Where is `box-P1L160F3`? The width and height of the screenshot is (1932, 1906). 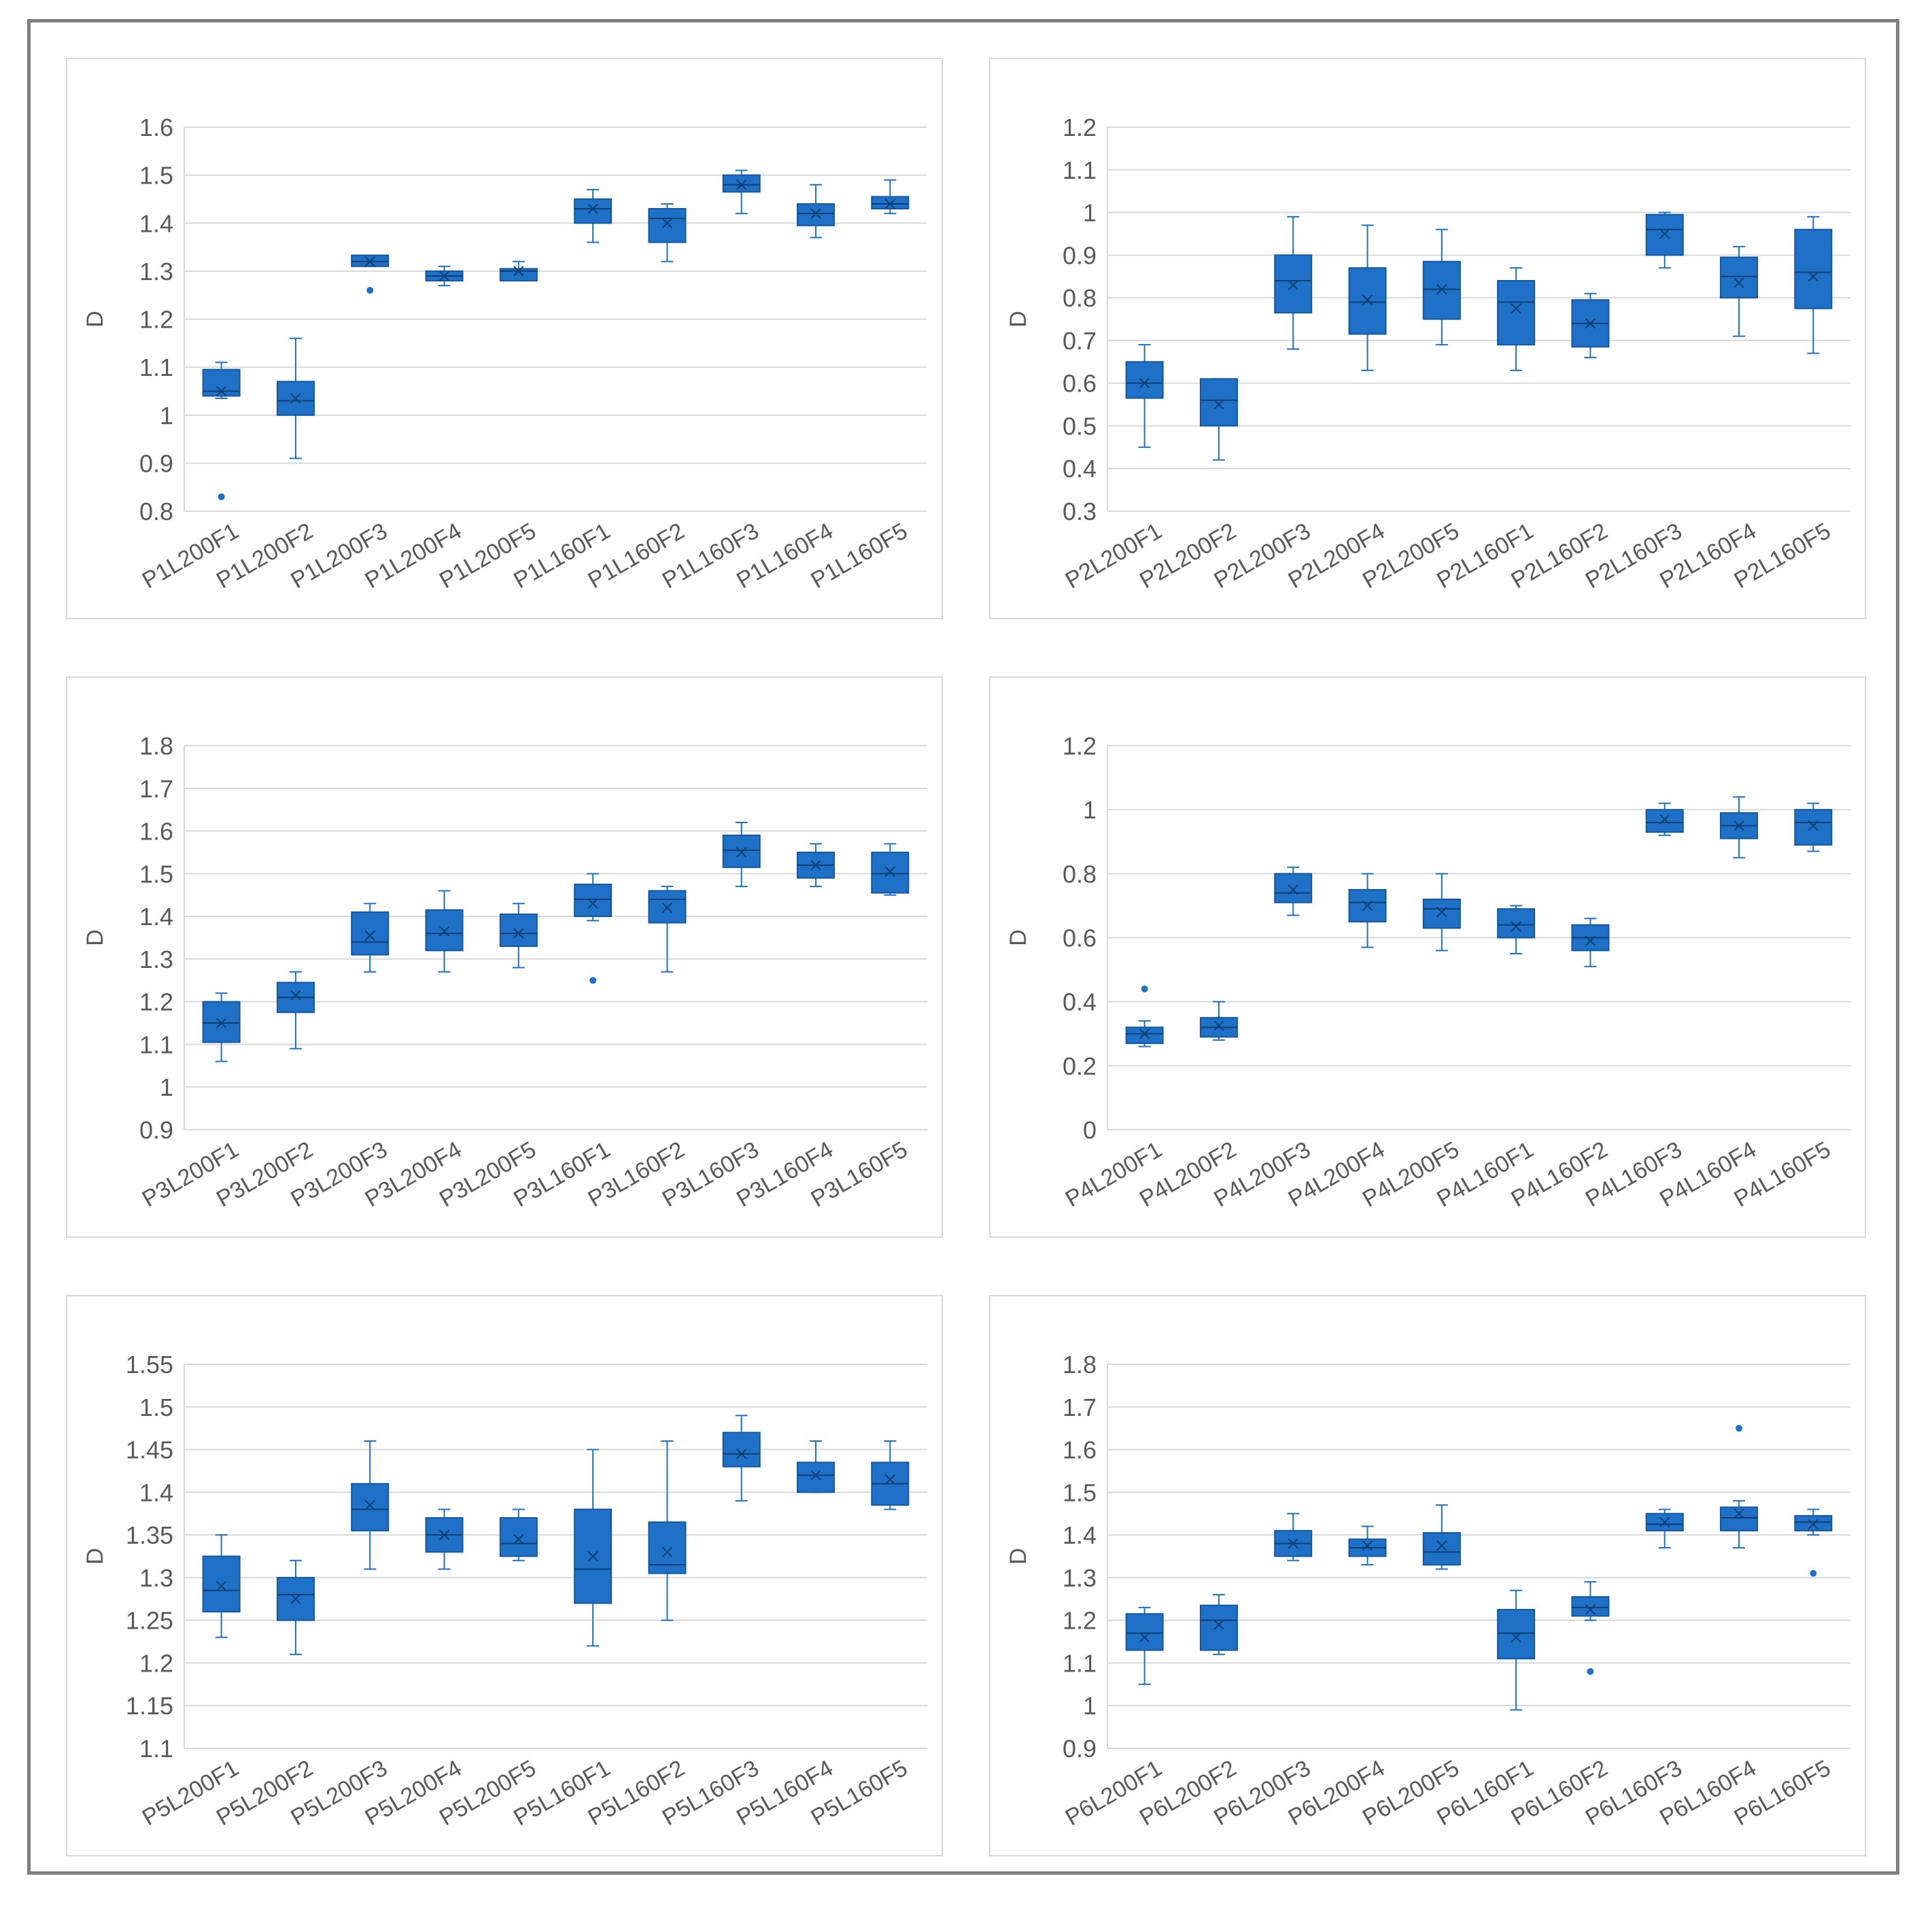 box-P1L160F3 is located at coordinates (741, 192).